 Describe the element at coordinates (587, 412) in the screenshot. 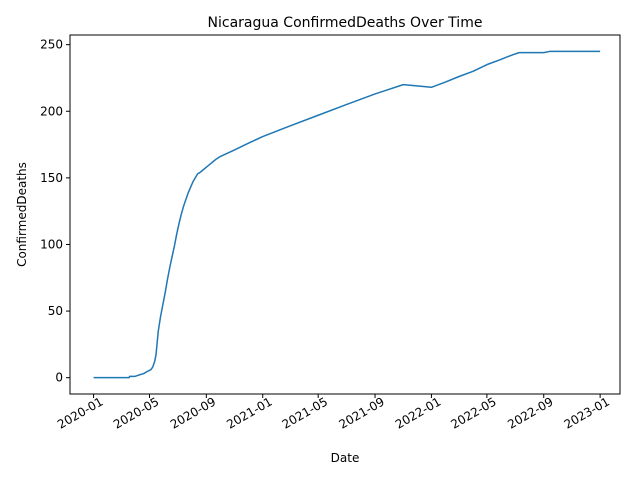

I see `x-tick-label-9: 2023-01` at that location.